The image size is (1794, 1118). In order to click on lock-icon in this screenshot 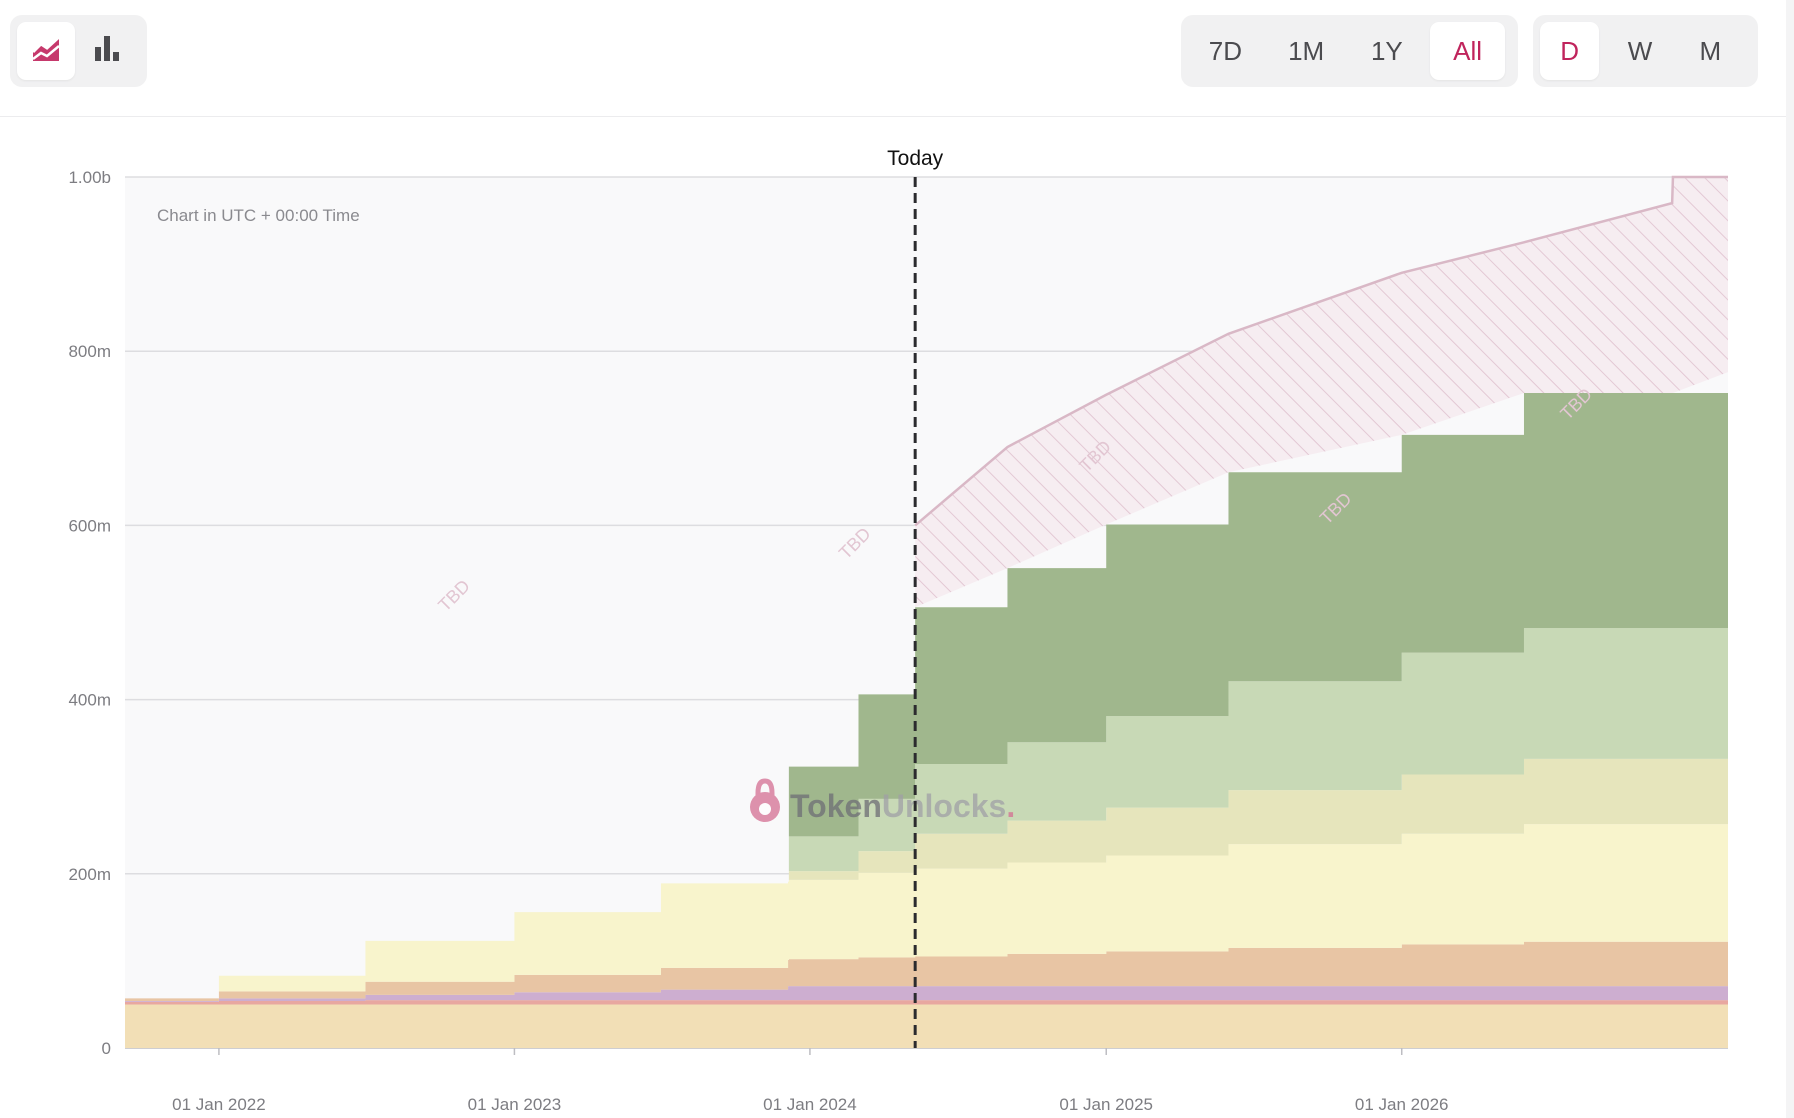, I will do `click(765, 800)`.